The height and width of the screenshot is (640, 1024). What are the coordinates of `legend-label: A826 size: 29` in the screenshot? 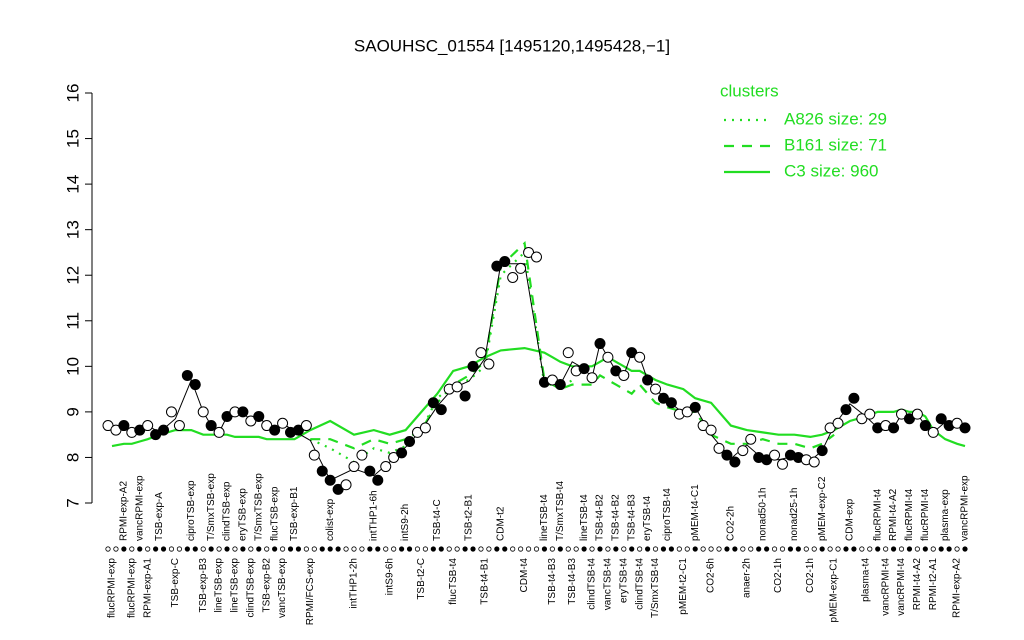 It's located at (835, 118).